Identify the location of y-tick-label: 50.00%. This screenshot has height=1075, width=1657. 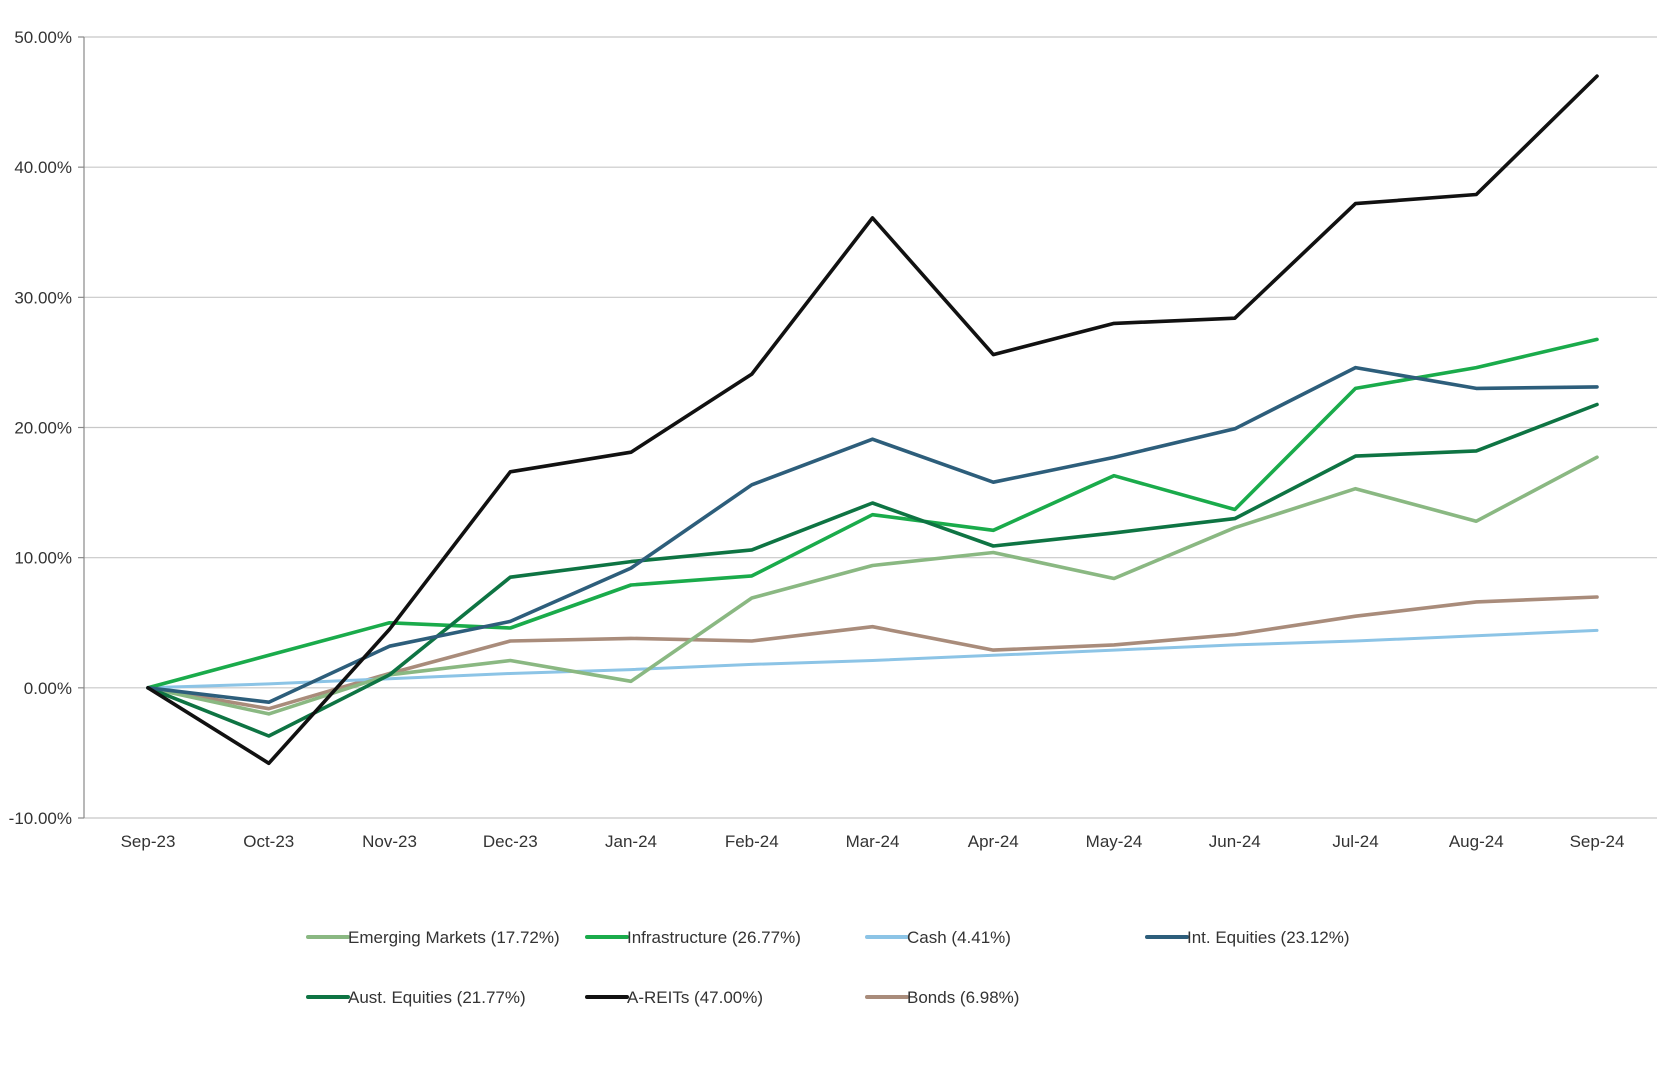
(43, 37).